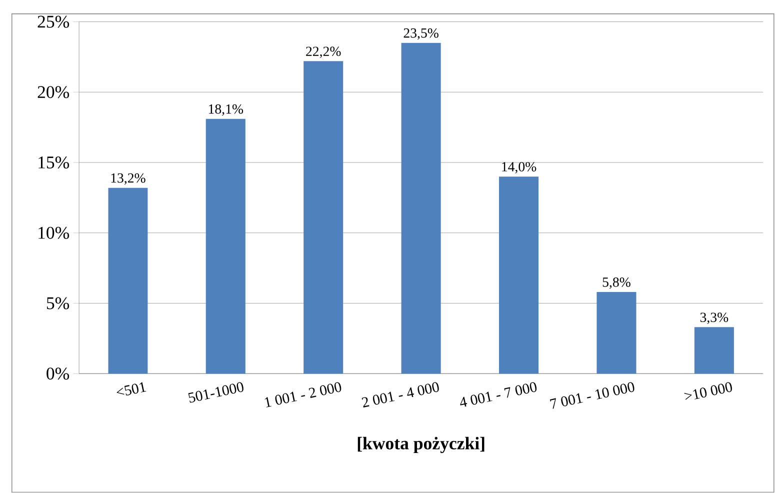 The width and height of the screenshot is (784, 493). What do you see at coordinates (323, 52) in the screenshot?
I see `data-label: 22,2%` at bounding box center [323, 52].